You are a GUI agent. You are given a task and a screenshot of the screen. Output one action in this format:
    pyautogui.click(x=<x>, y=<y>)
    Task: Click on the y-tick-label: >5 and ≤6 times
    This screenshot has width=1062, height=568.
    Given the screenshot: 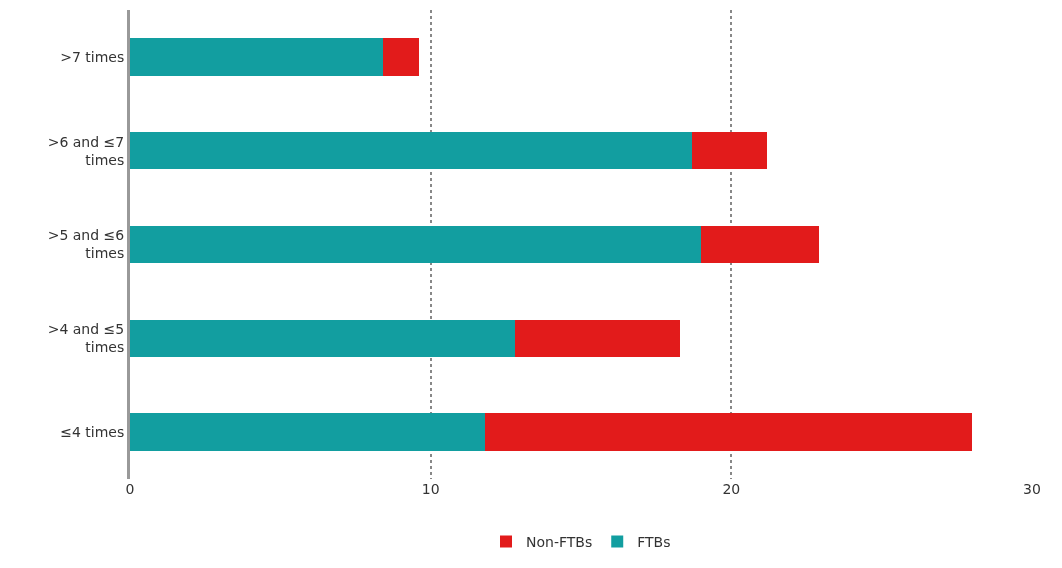 What is the action you would take?
    pyautogui.click(x=86, y=244)
    